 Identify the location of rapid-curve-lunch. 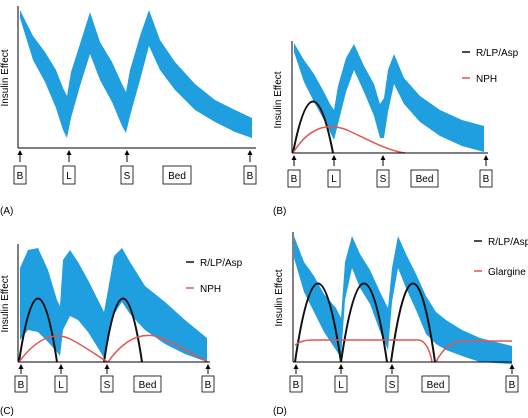
(364, 322).